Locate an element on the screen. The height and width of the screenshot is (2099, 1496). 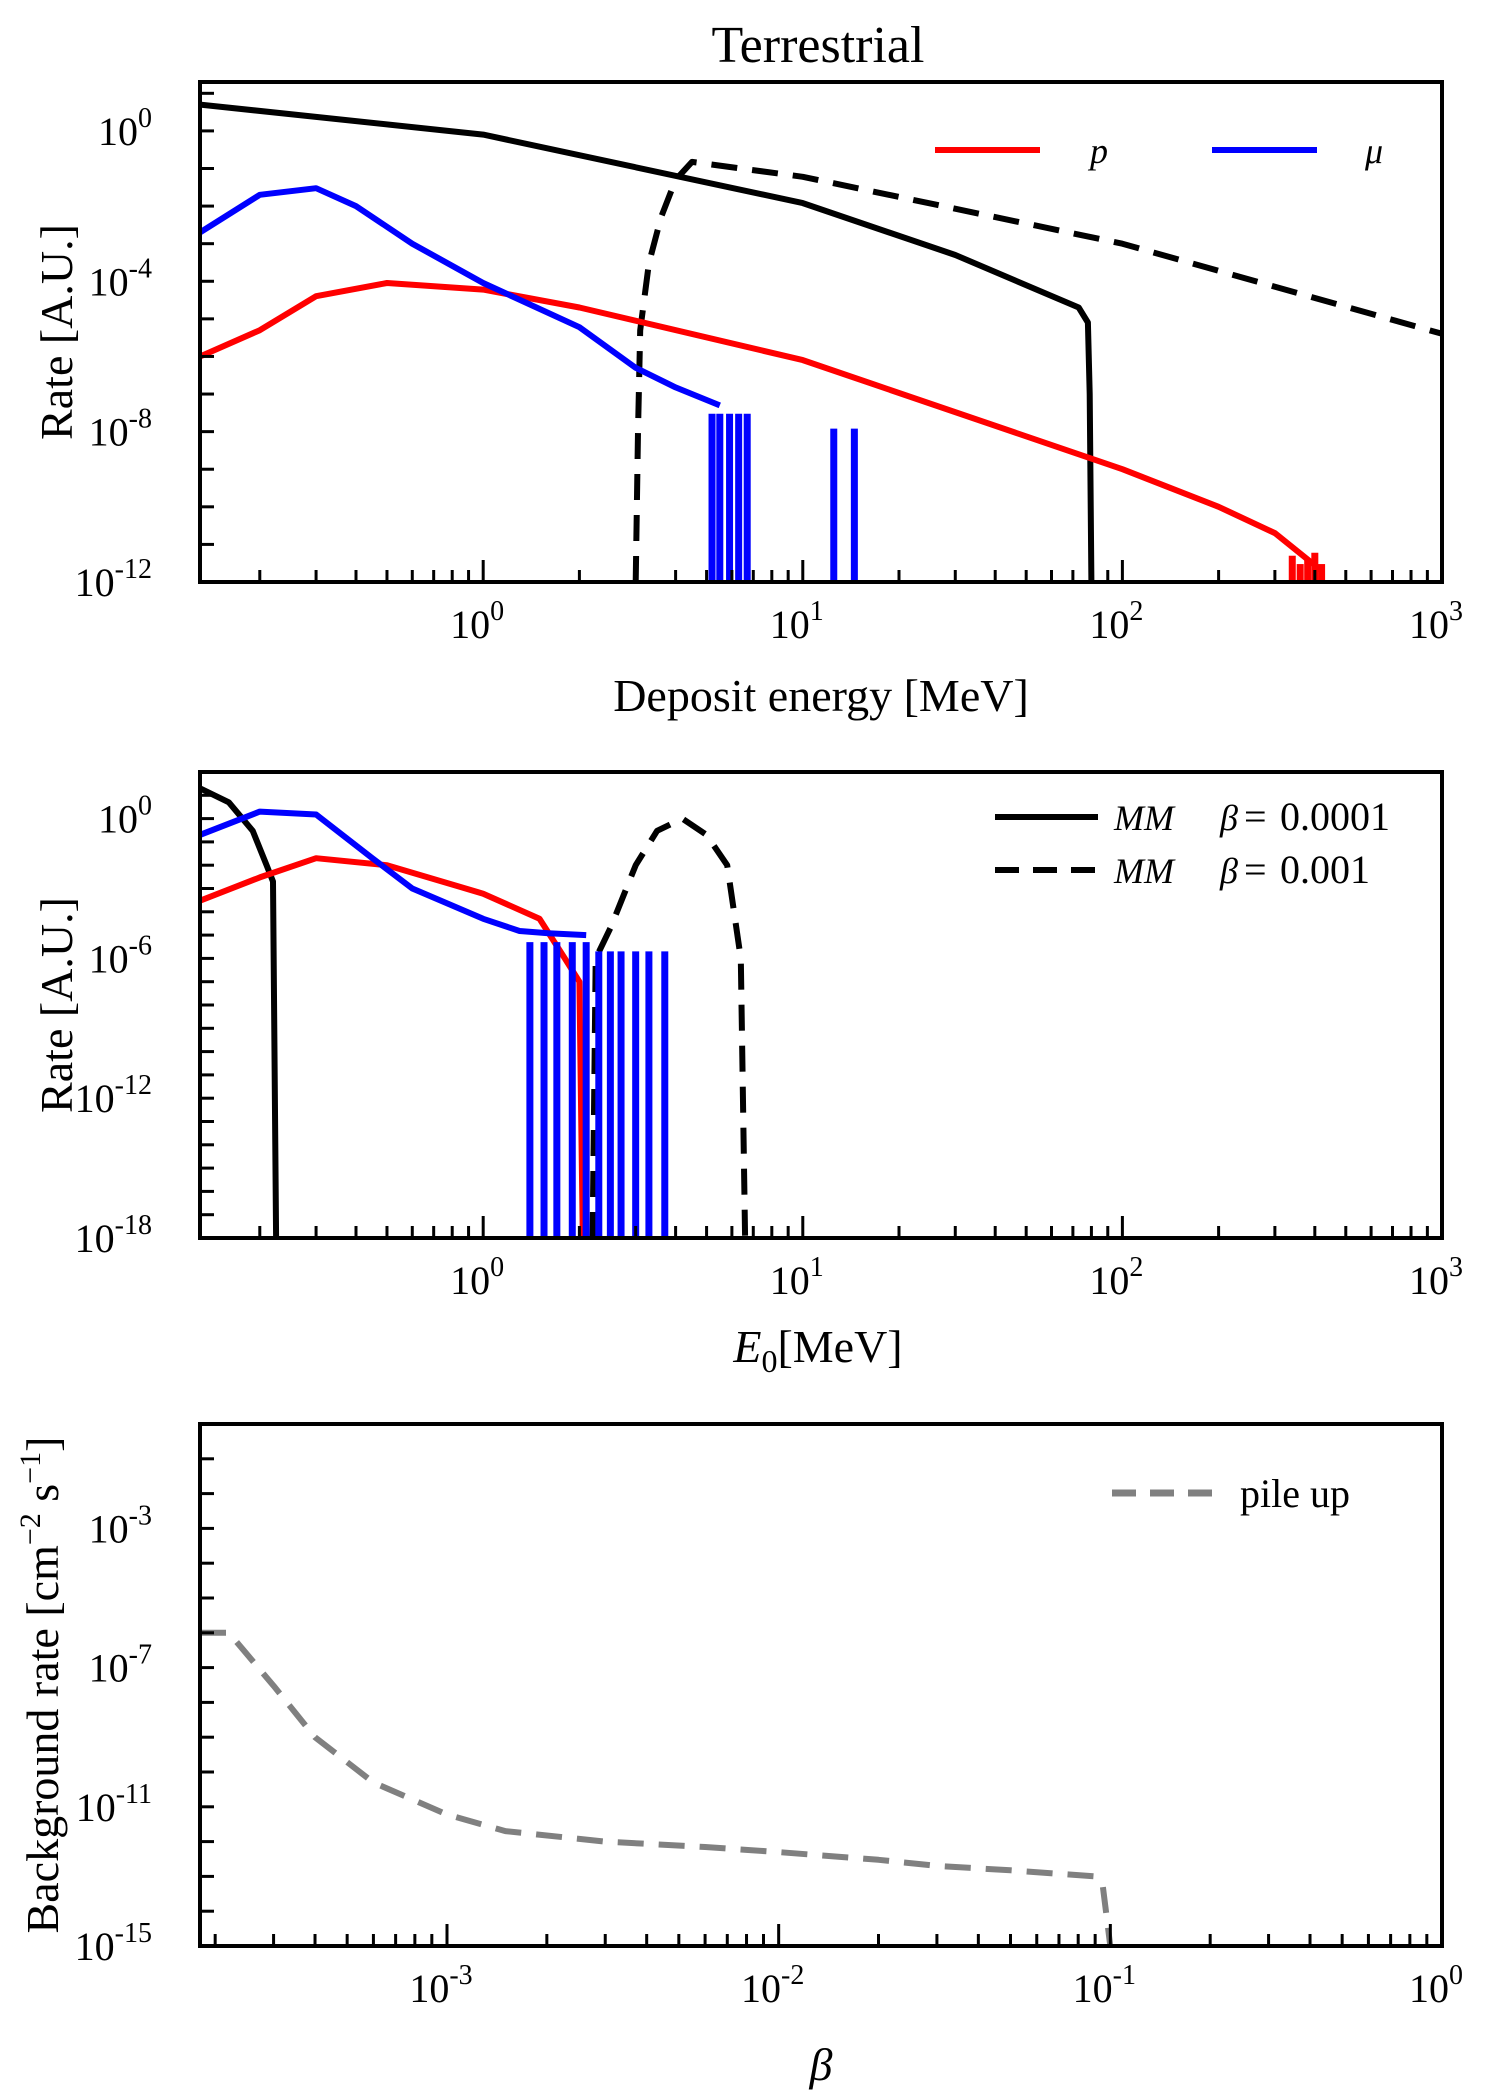
legend-label-mm1-name: MM is located at coordinates (1144, 818).